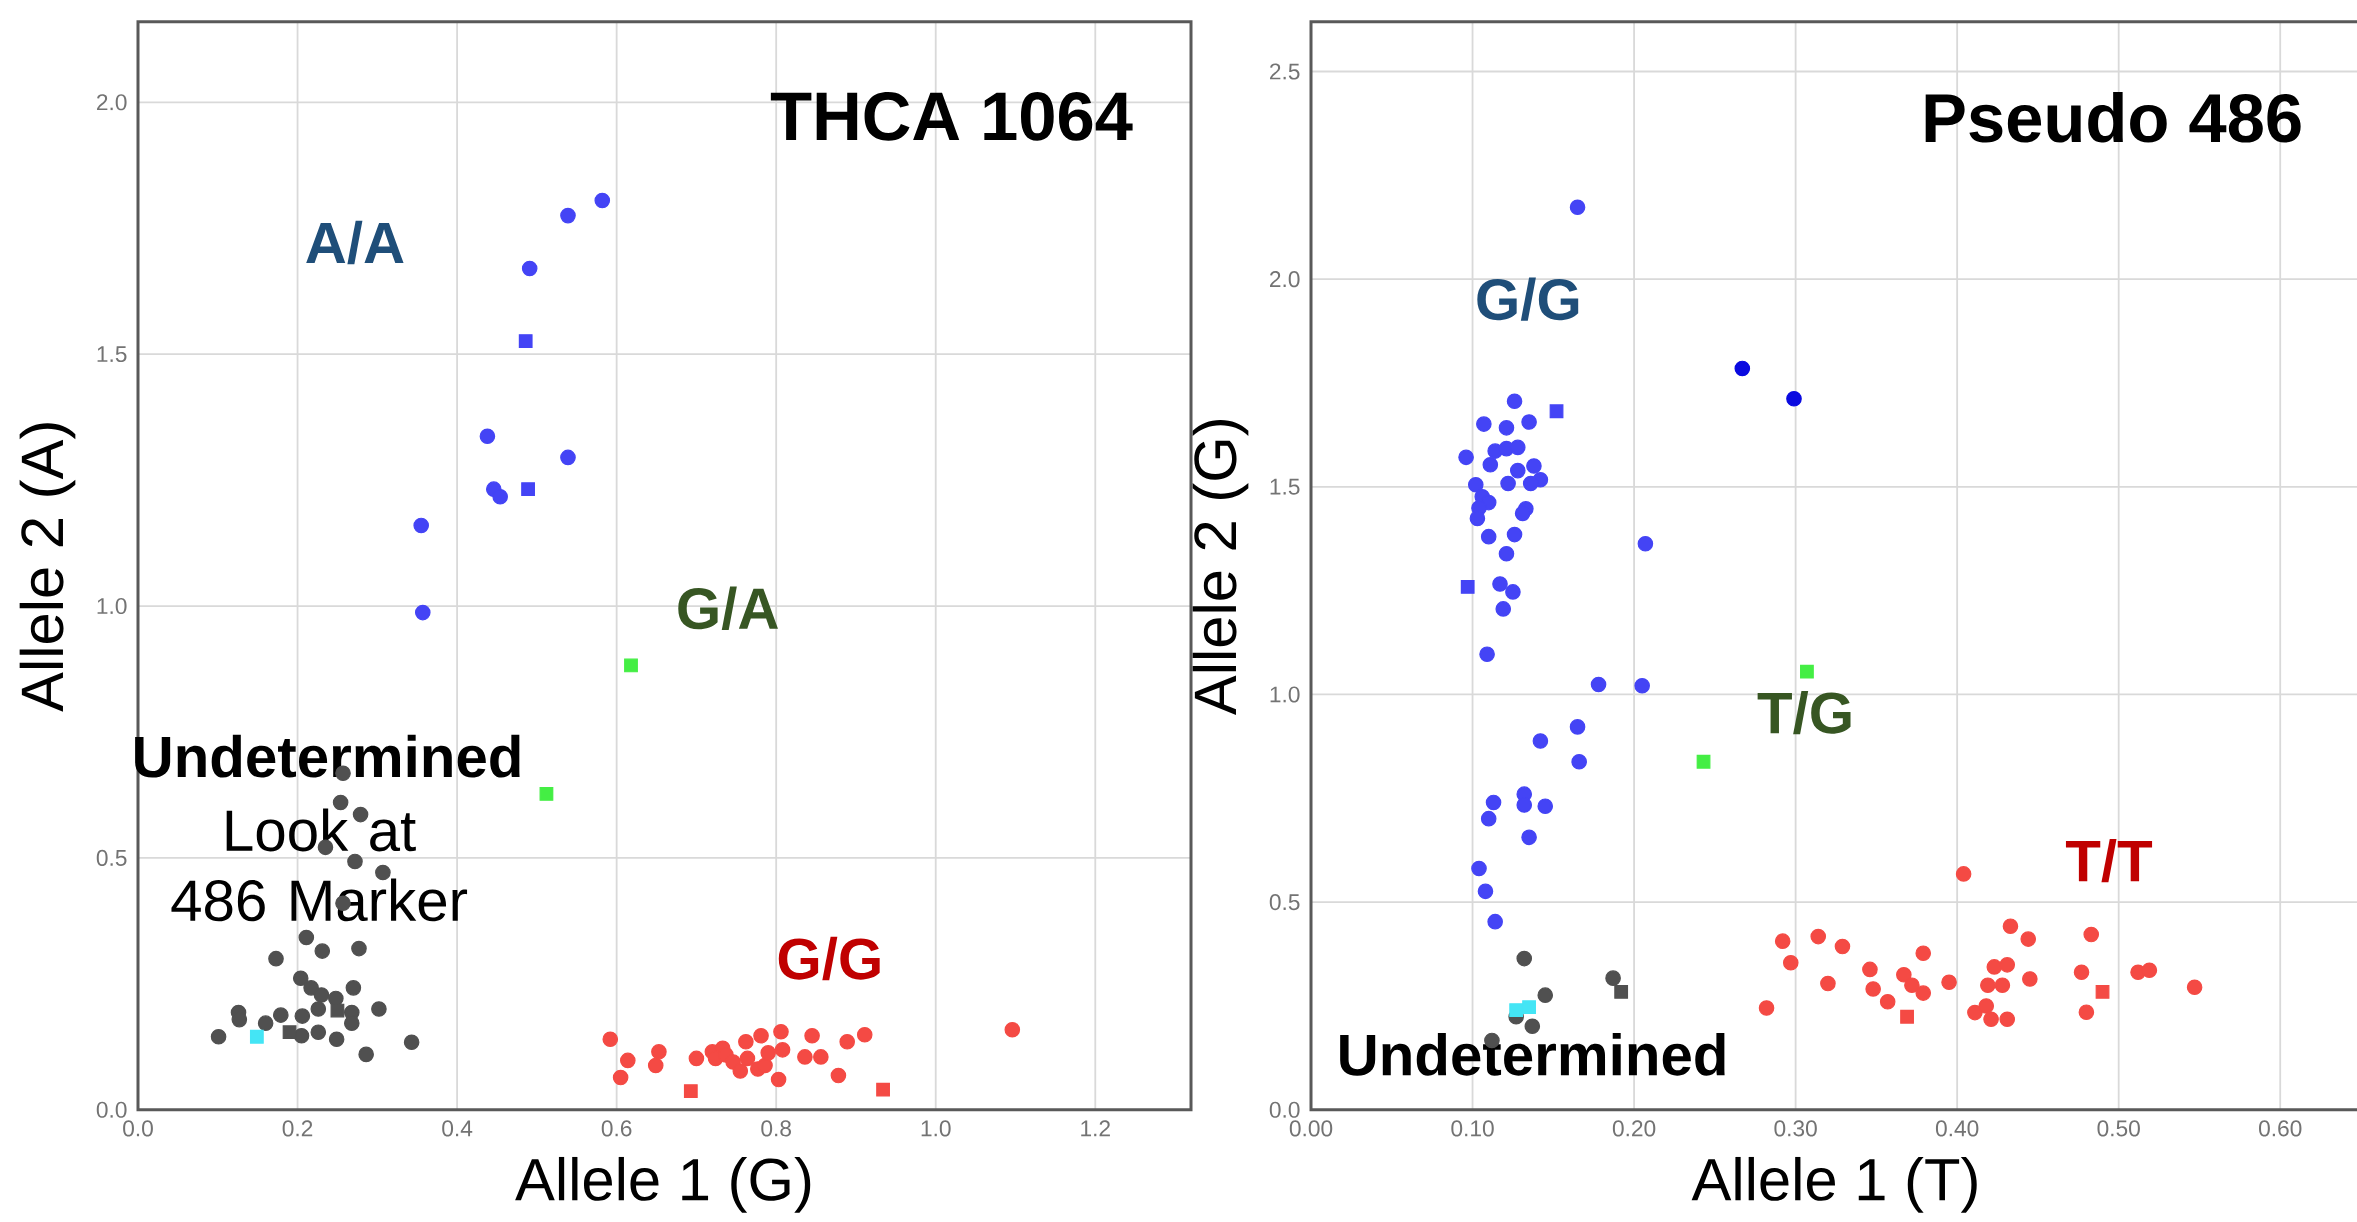 This screenshot has height=1222, width=2357. I want to click on x-axis-title: Allele 1 (G), so click(663, 1184).